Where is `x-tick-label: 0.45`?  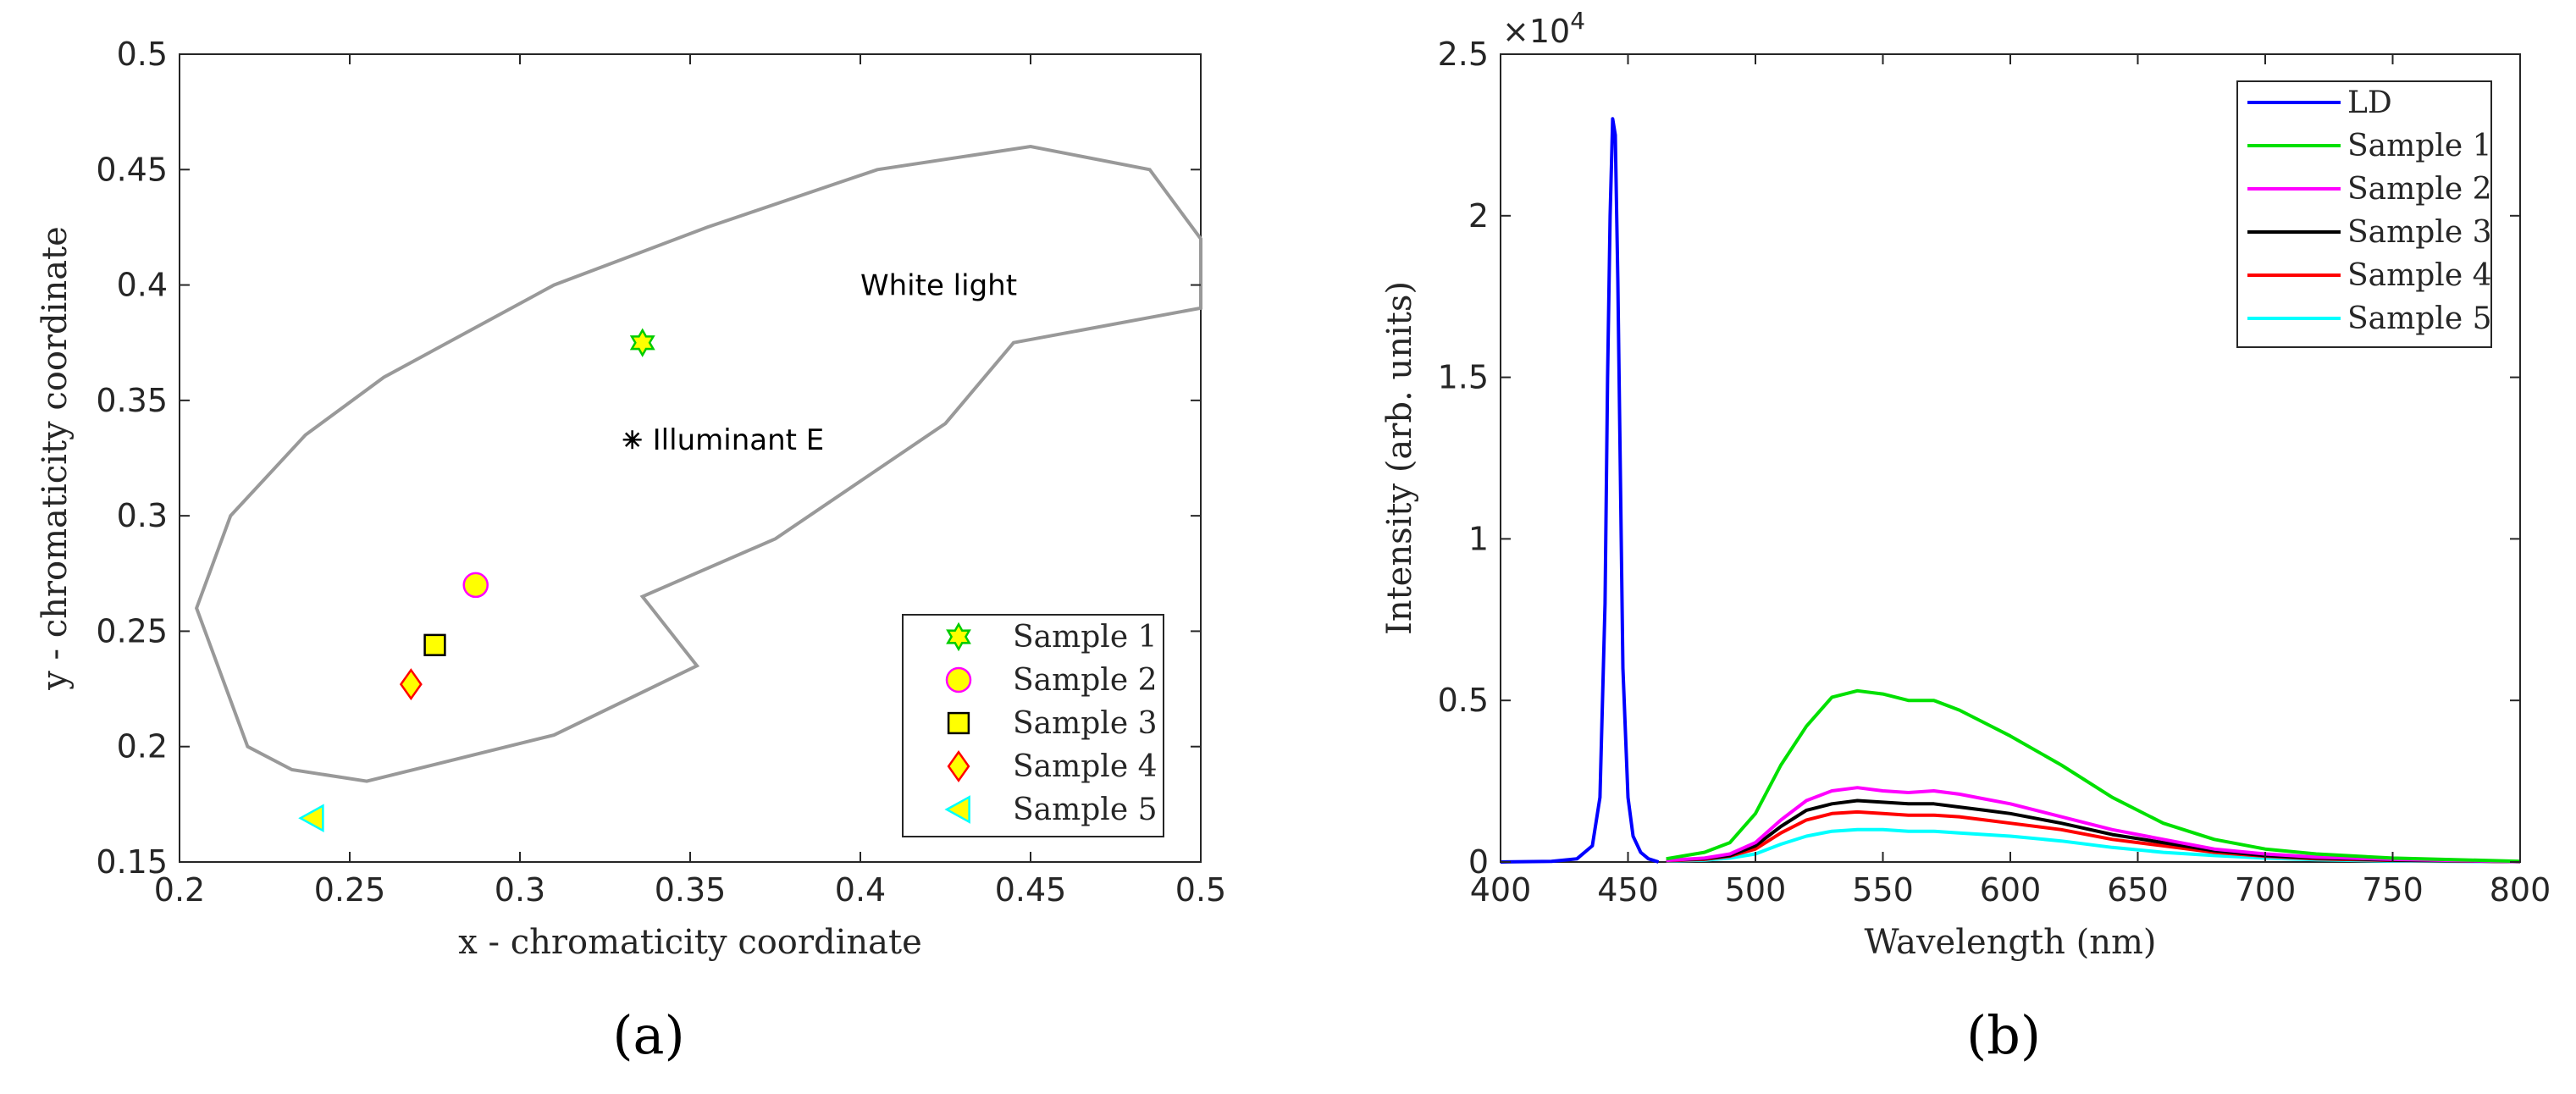 x-tick-label: 0.45 is located at coordinates (1031, 890).